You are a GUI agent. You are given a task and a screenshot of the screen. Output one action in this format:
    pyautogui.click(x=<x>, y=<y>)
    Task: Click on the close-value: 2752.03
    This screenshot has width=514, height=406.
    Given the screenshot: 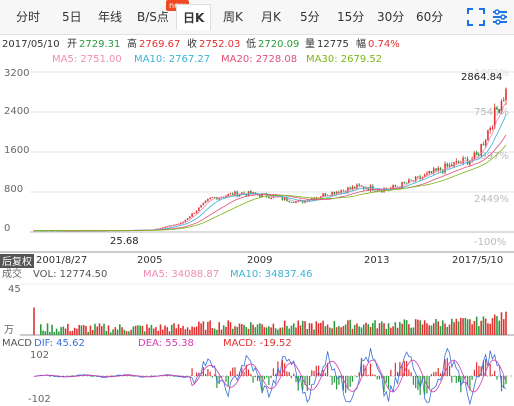 What is the action you would take?
    pyautogui.click(x=219, y=44)
    